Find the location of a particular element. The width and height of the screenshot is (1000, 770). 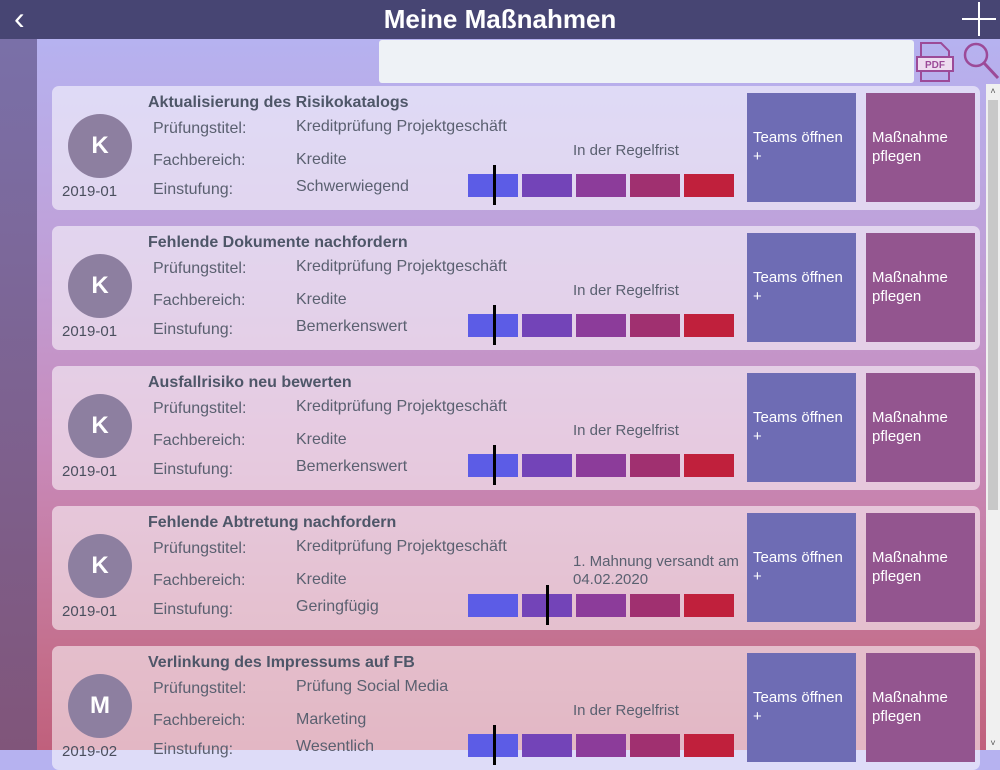

einstufung-value: Wesentlich is located at coordinates (335, 746).